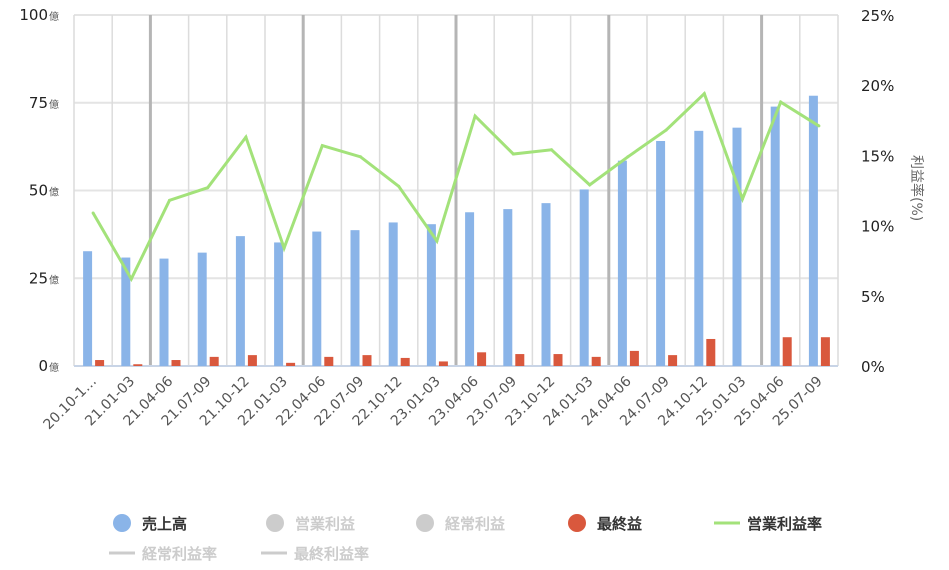 Image resolution: width=949 pixels, height=570 pixels. I want to click on left-tick-label: 0, so click(43, 366).